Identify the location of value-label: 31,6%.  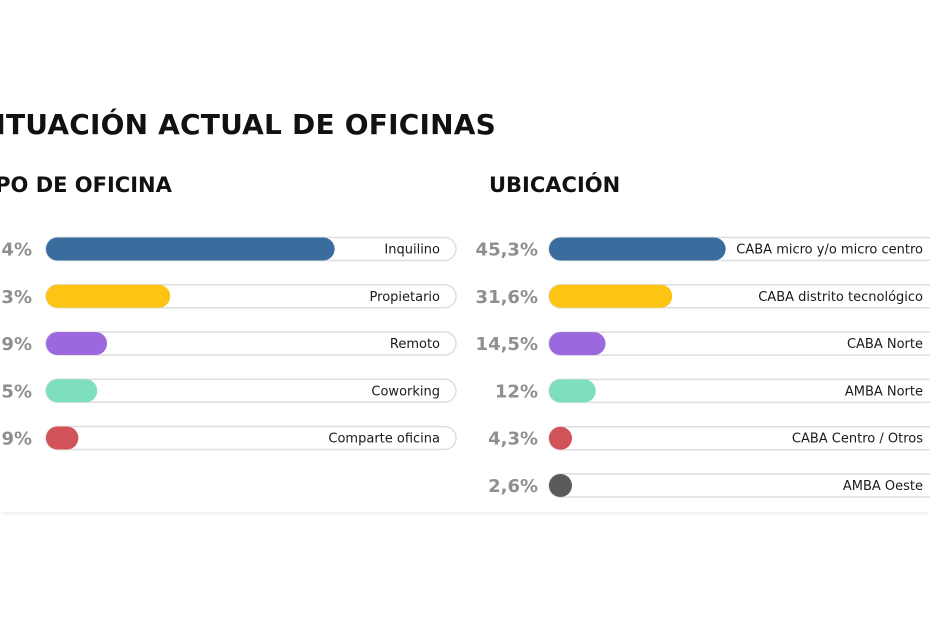
(507, 297).